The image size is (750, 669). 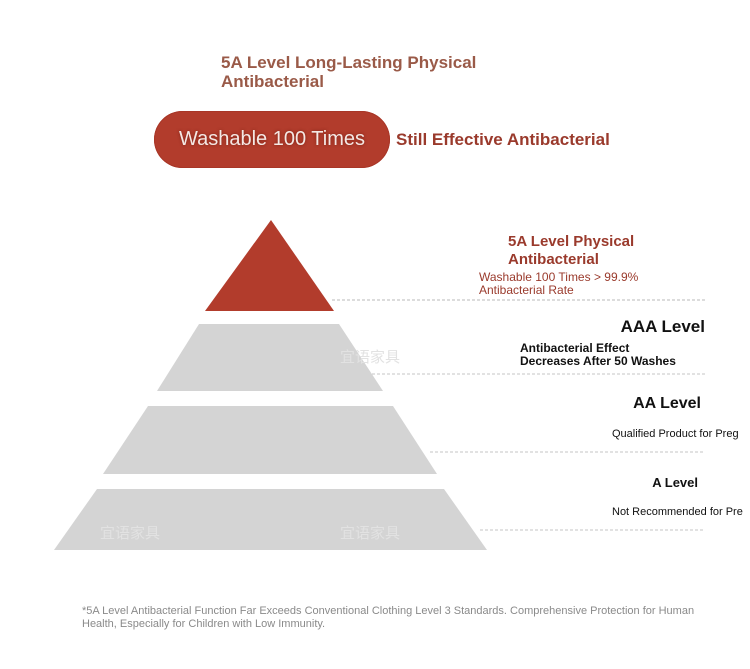 I want to click on level-aaa-description-line: Antibacterial Effect, so click(x=575, y=348).